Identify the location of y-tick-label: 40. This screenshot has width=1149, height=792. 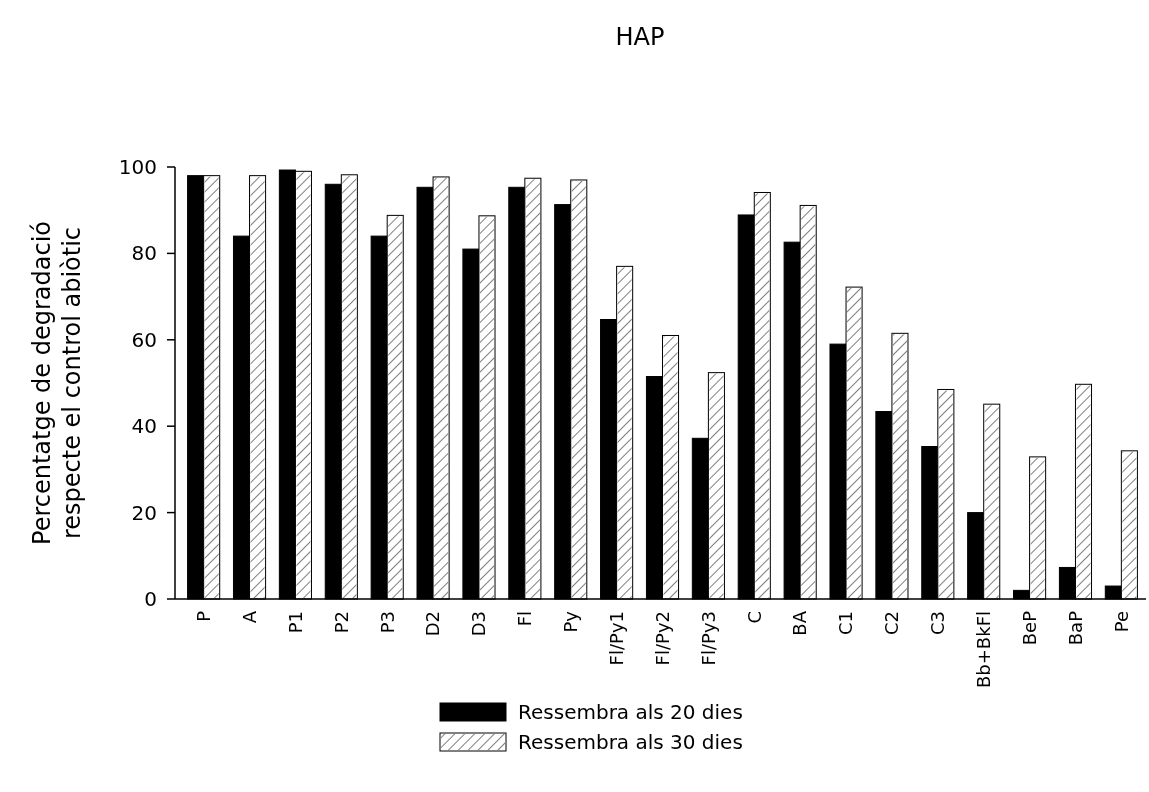
(144, 426).